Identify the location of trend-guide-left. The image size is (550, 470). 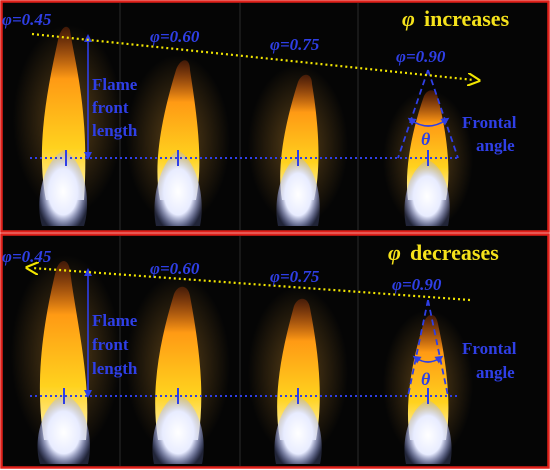
(251, 285).